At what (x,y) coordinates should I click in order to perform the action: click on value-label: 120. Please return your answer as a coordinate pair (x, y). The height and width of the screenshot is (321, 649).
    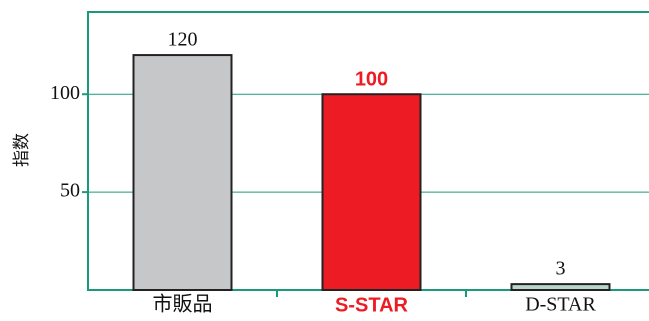
    Looking at the image, I should click on (183, 40).